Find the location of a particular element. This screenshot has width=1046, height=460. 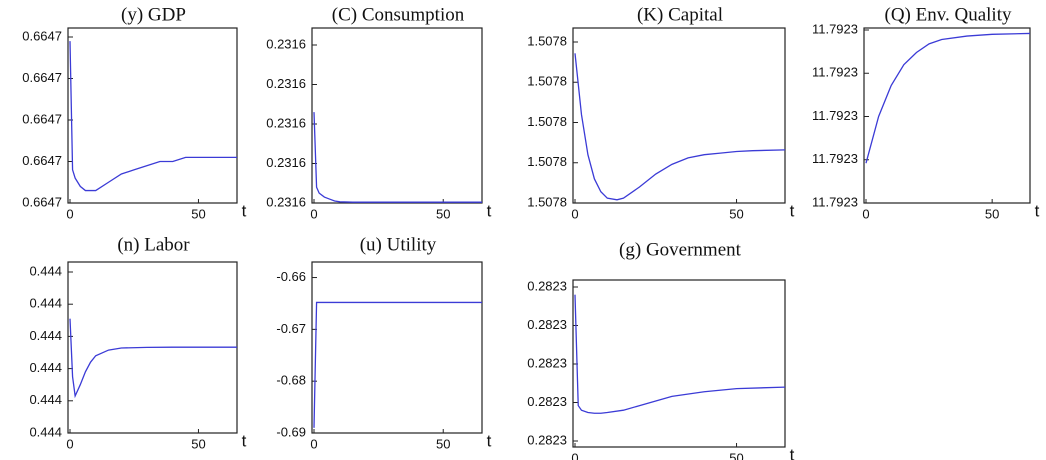

chart-title: (Q) Env. Quality is located at coordinates (948, 14).